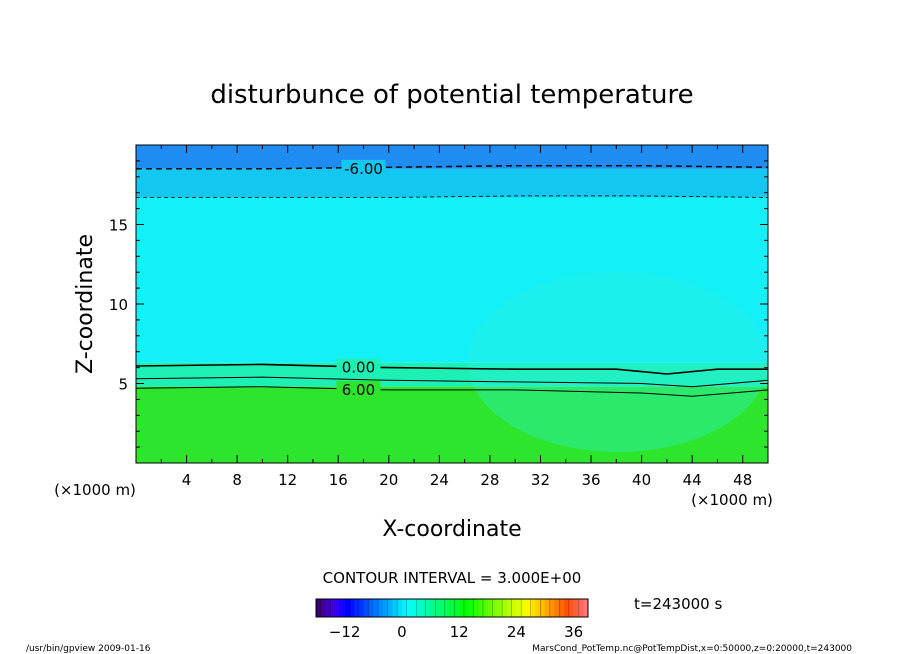  I want to click on colorbar-tick-label-3: 24, so click(516, 632).